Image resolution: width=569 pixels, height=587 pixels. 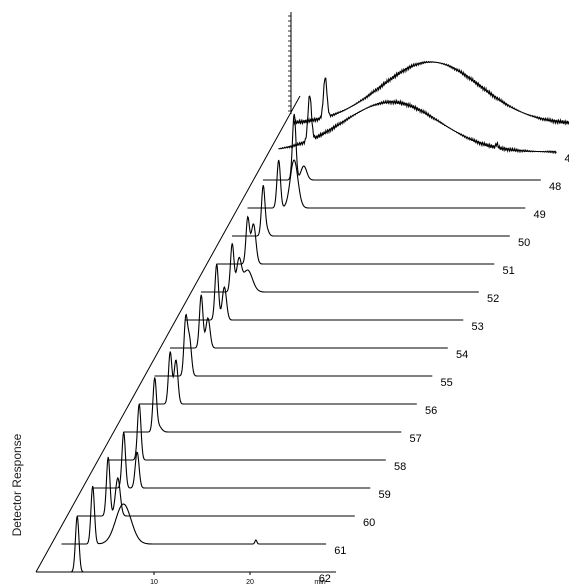 I want to click on series-label-61: 61, so click(x=340, y=551).